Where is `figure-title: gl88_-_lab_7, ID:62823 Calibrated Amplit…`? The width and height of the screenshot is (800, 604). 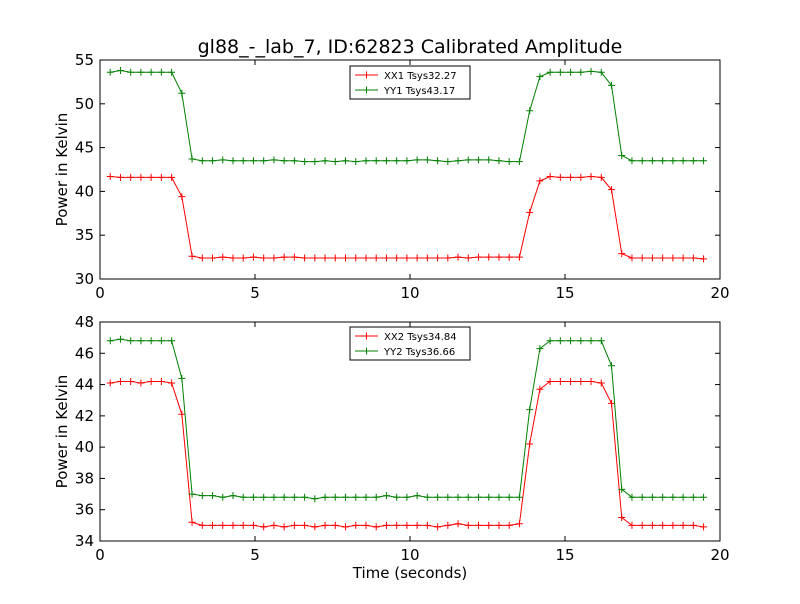
figure-title: gl88_-_lab_7, ID:62823 Calibrated Amplit… is located at coordinates (410, 47).